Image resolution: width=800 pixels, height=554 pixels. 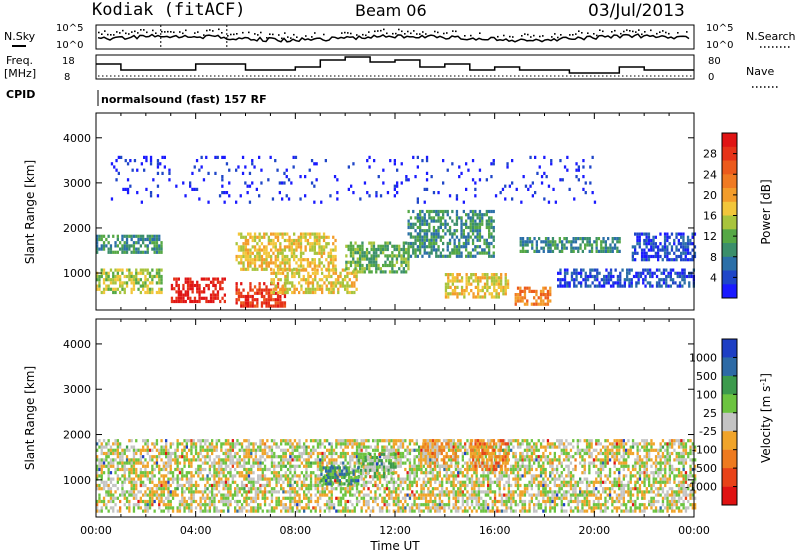 What do you see at coordinates (77, 138) in the screenshot?
I see `y-tick-label: 4000` at bounding box center [77, 138].